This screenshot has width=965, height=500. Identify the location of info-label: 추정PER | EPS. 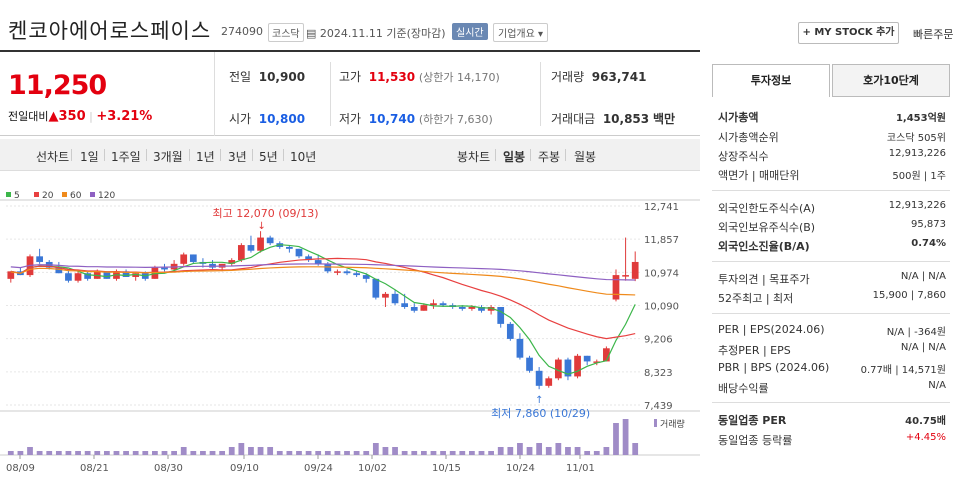
(754, 350).